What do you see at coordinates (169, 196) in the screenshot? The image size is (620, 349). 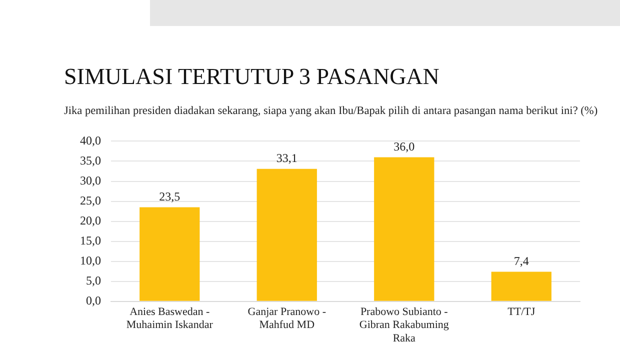 I see `data-label: 23,5` at bounding box center [169, 196].